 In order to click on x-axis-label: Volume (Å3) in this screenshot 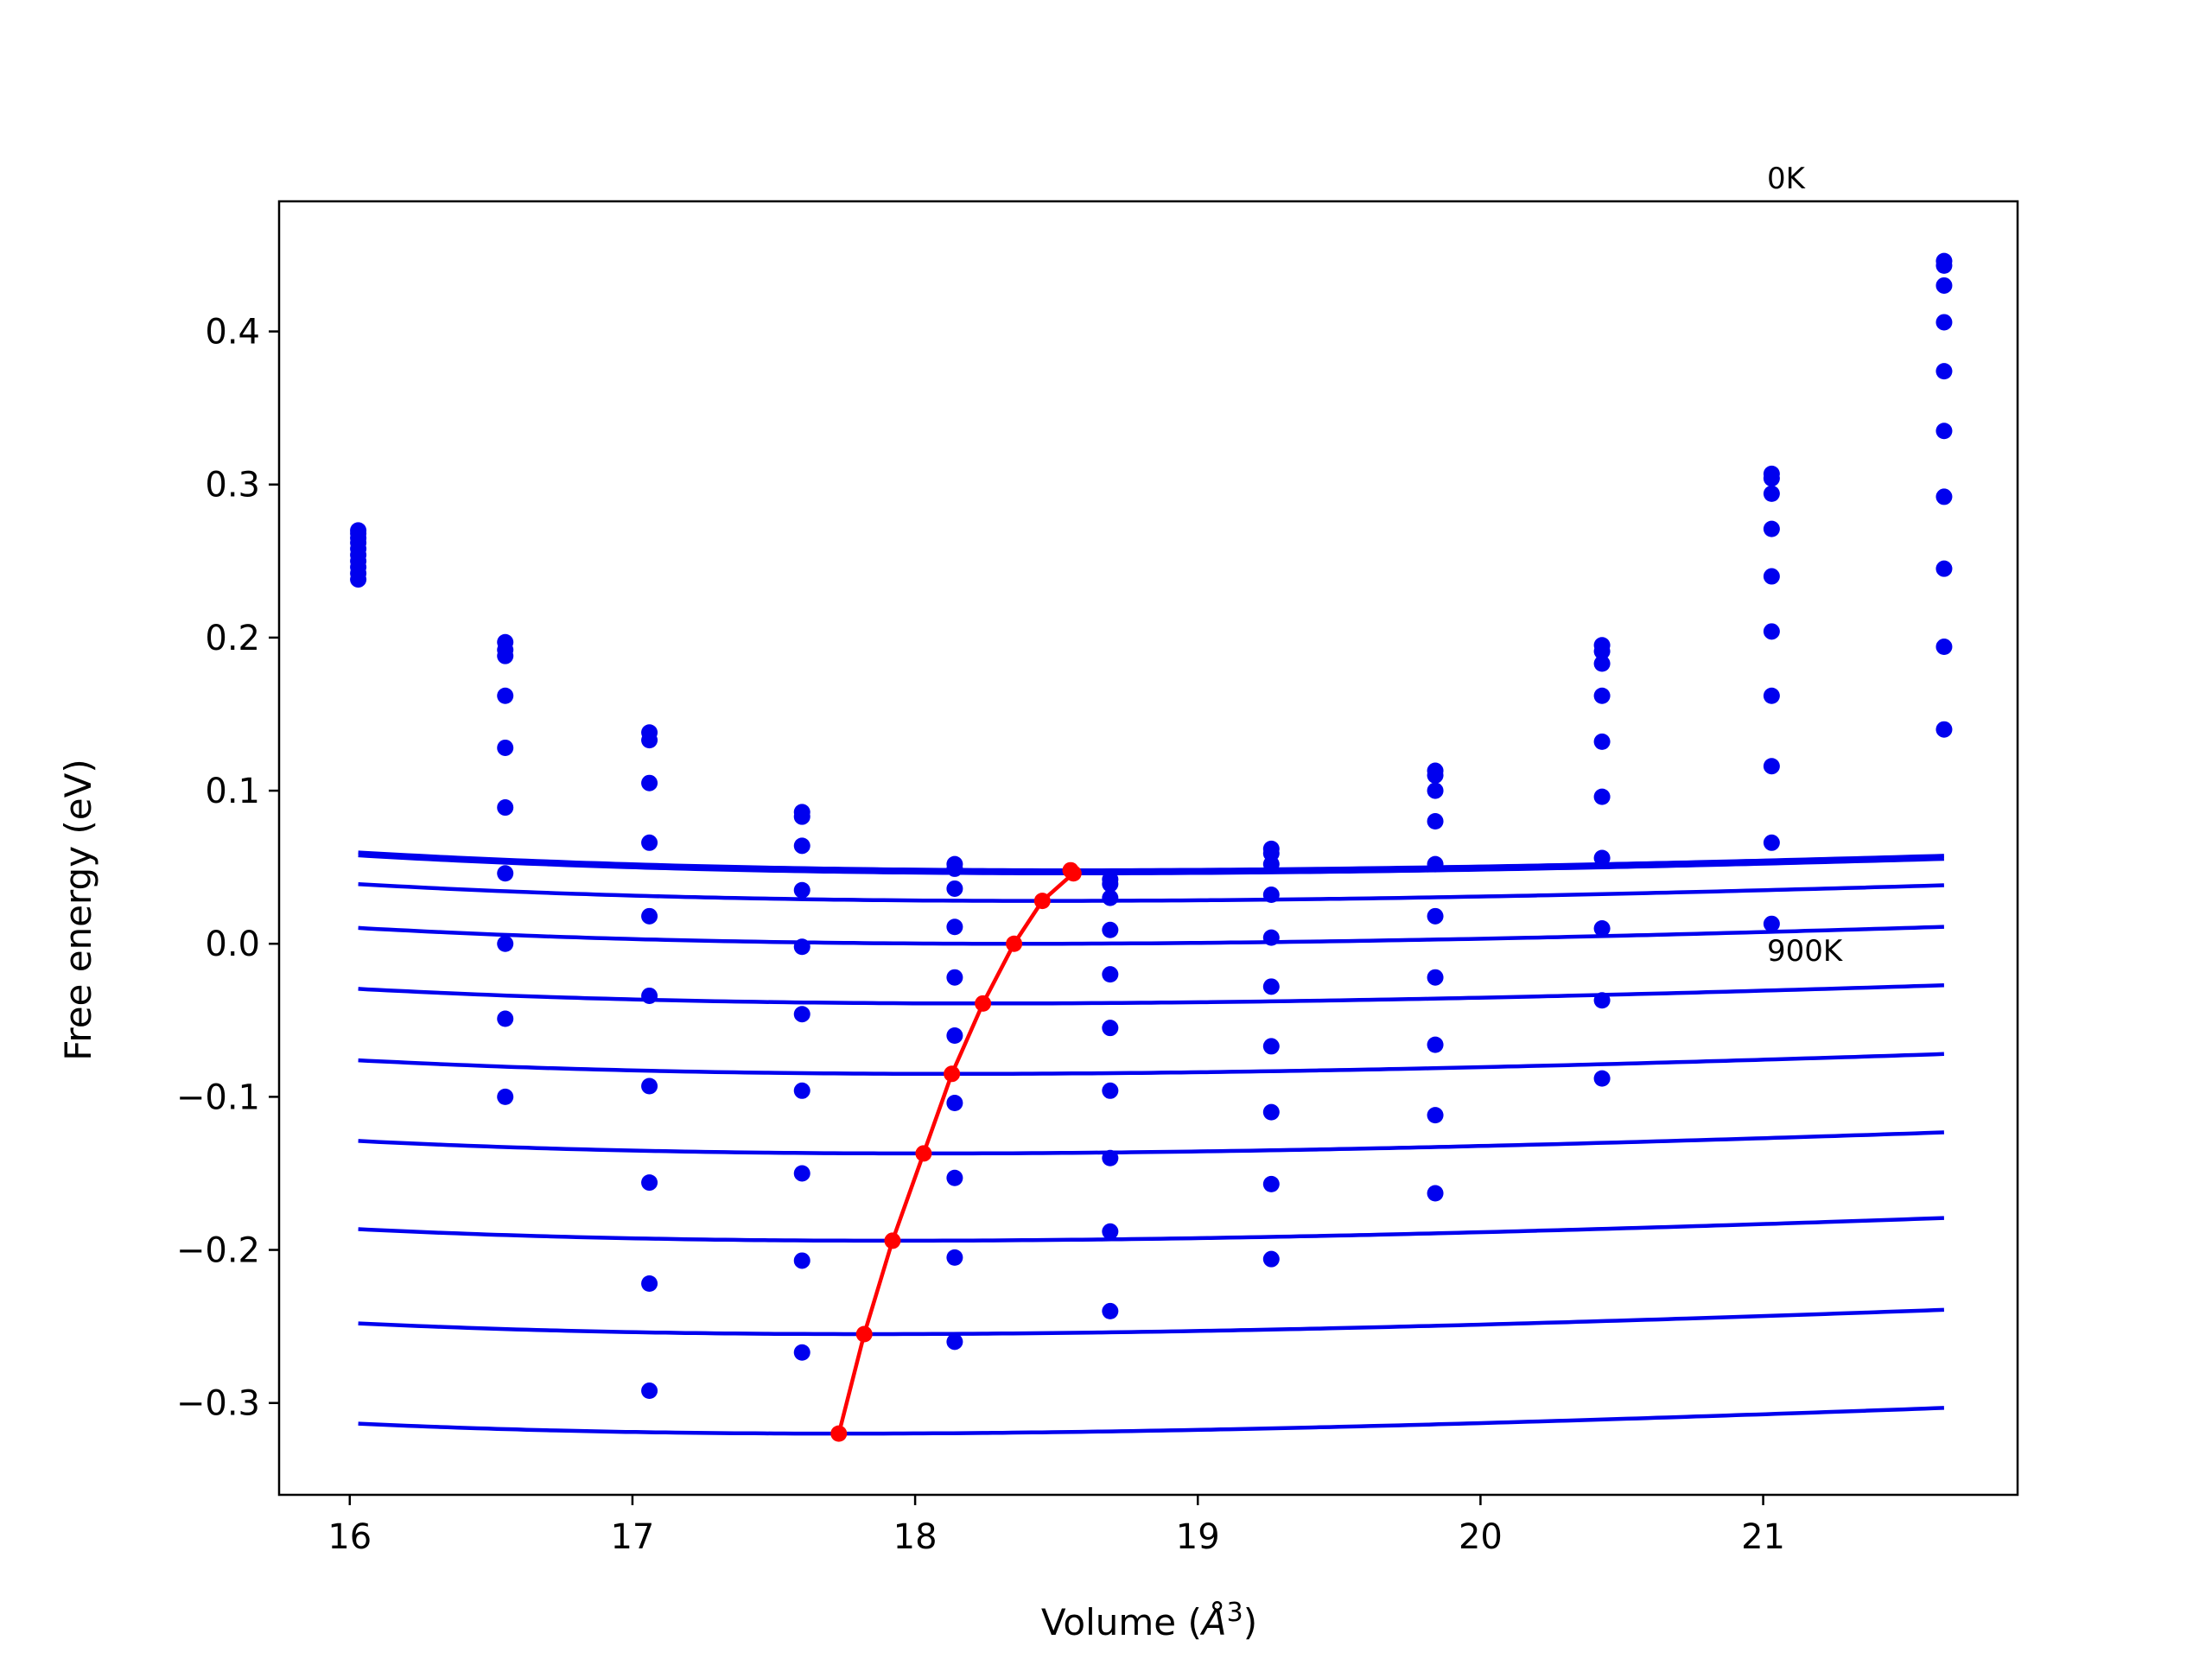, I will do `click(1149, 1620)`.